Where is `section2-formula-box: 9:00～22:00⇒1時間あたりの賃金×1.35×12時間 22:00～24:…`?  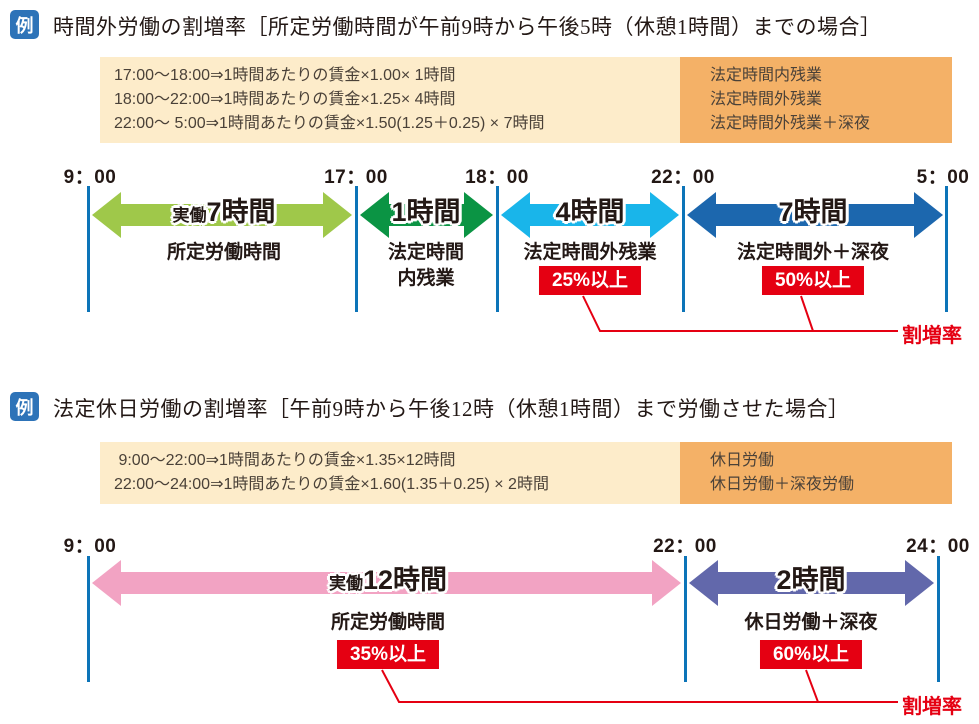 section2-formula-box: 9:00～22:00⇒1時間あたりの賃金×1.35×12時間 22:00～24:… is located at coordinates (390, 473).